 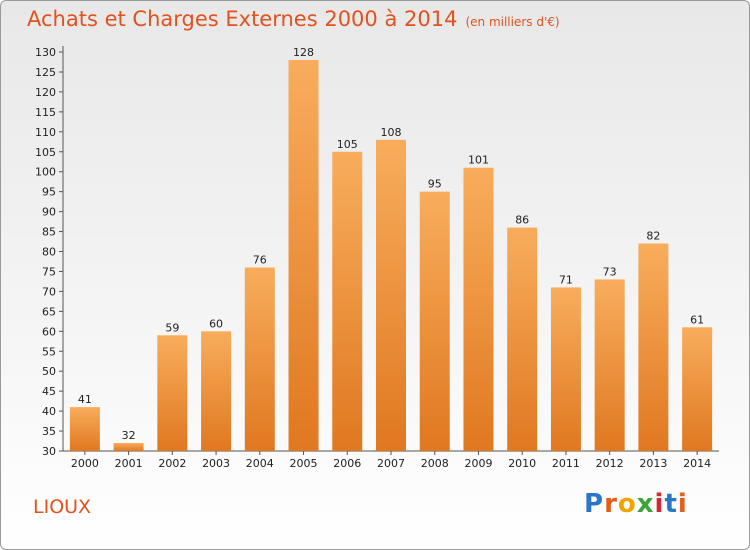 I want to click on x-tick-label: 2013, so click(x=653, y=463).